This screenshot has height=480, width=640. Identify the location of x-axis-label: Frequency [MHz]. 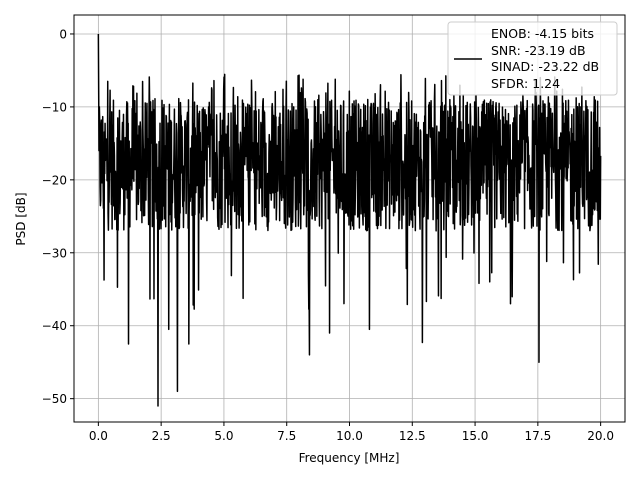
(349, 458).